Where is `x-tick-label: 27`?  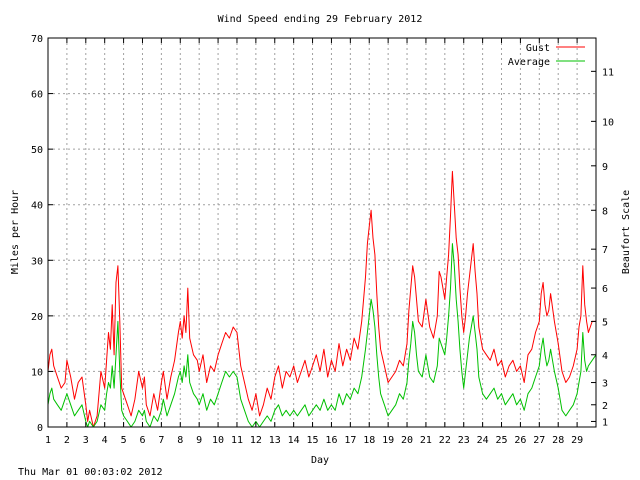 x-tick-label: 27 is located at coordinates (539, 440).